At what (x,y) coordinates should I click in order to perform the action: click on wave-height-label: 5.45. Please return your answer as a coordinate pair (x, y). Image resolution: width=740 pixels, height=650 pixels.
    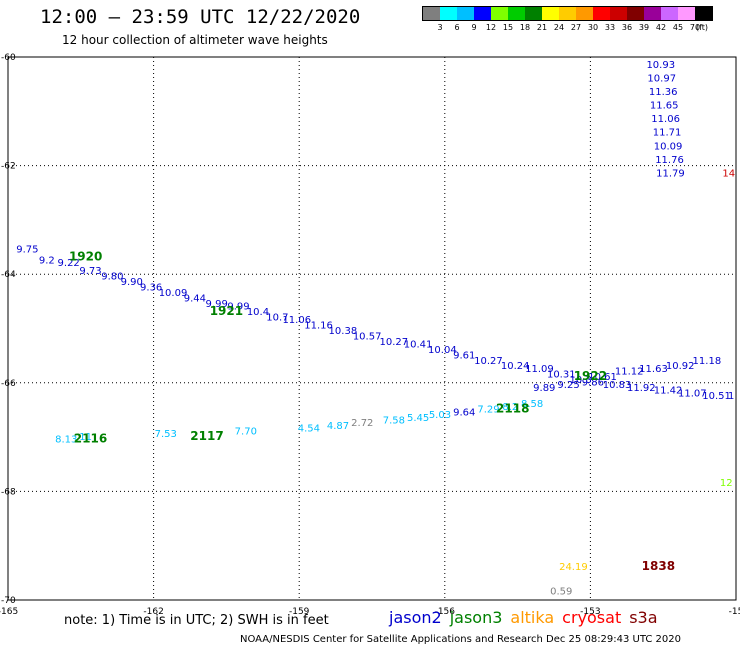
    Looking at the image, I should click on (418, 418).